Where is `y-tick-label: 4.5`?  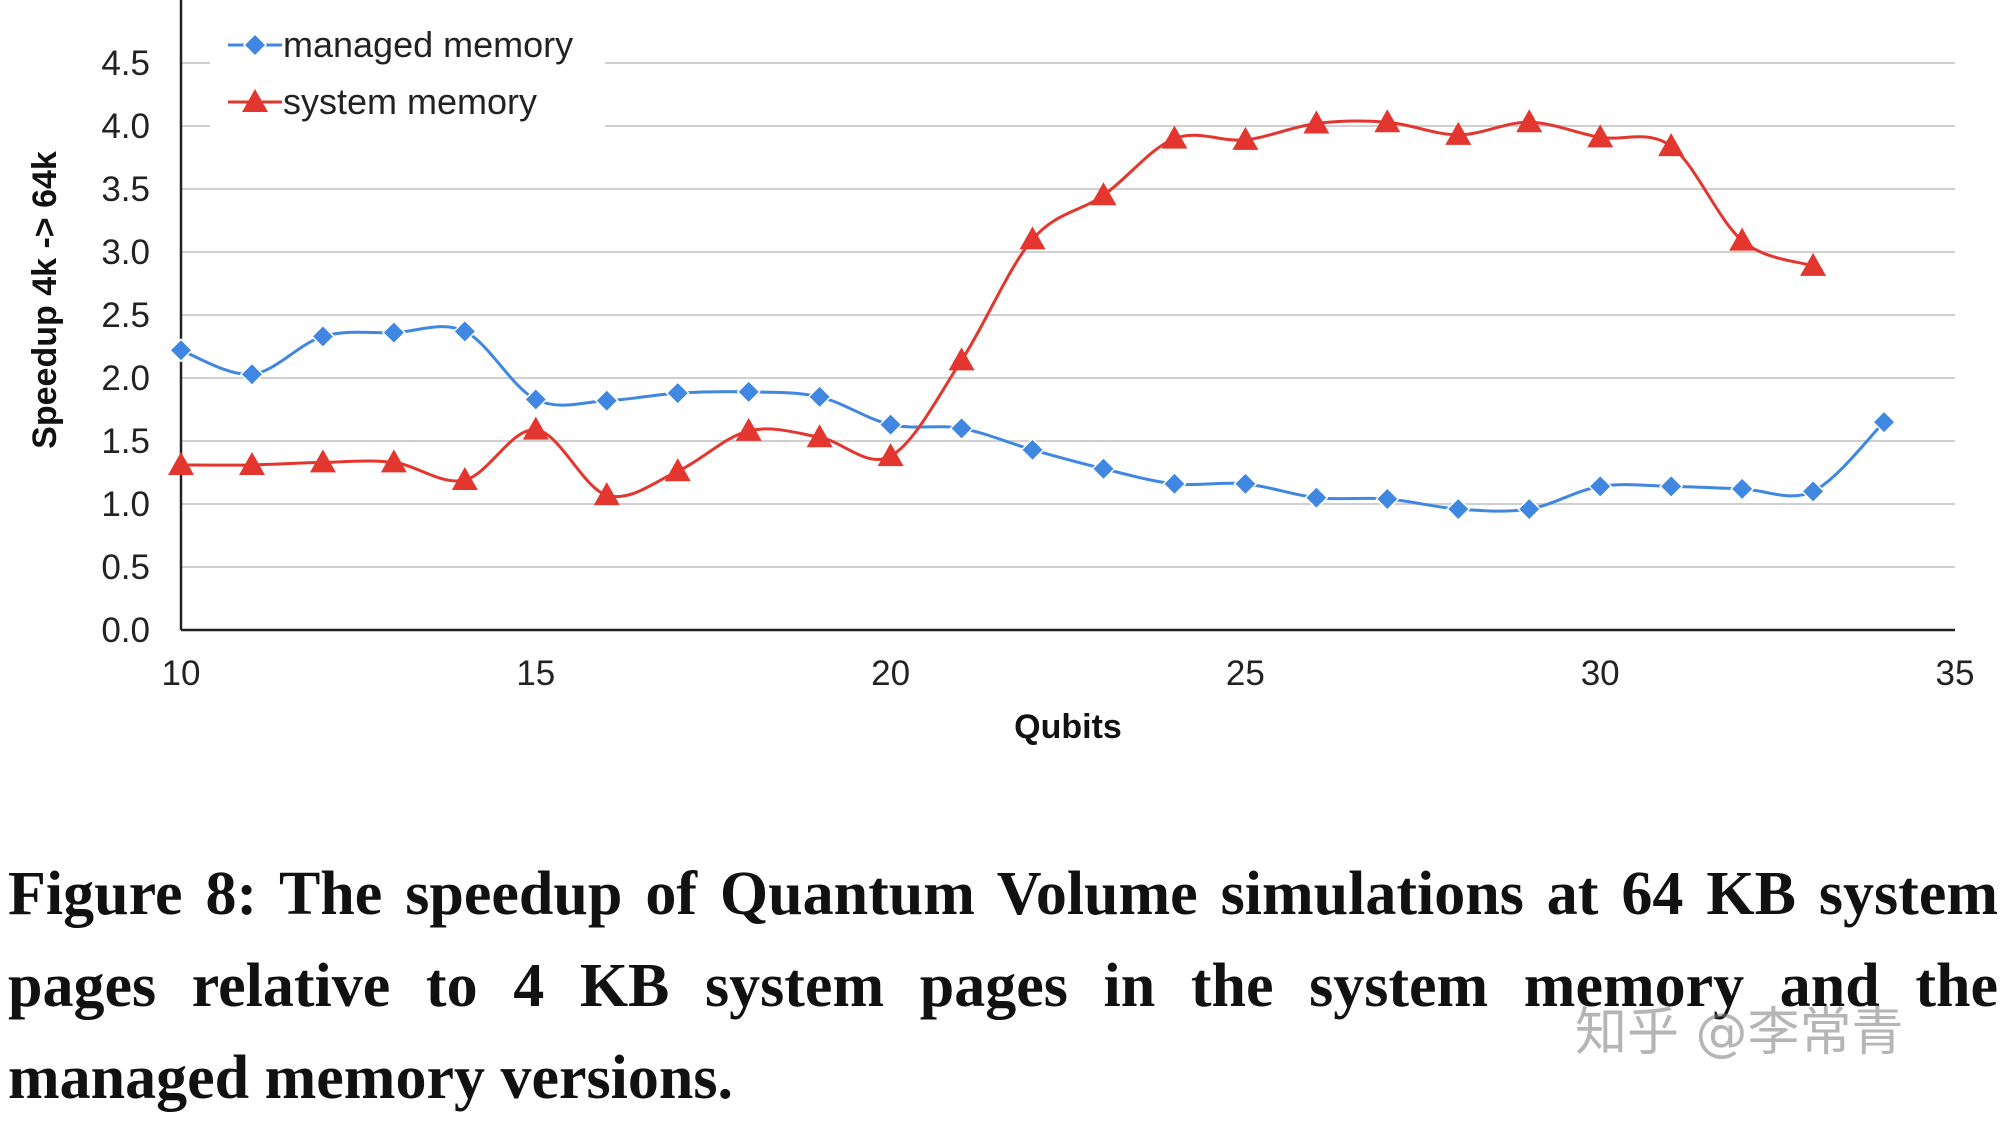
y-tick-label: 4.5 is located at coordinates (125, 63).